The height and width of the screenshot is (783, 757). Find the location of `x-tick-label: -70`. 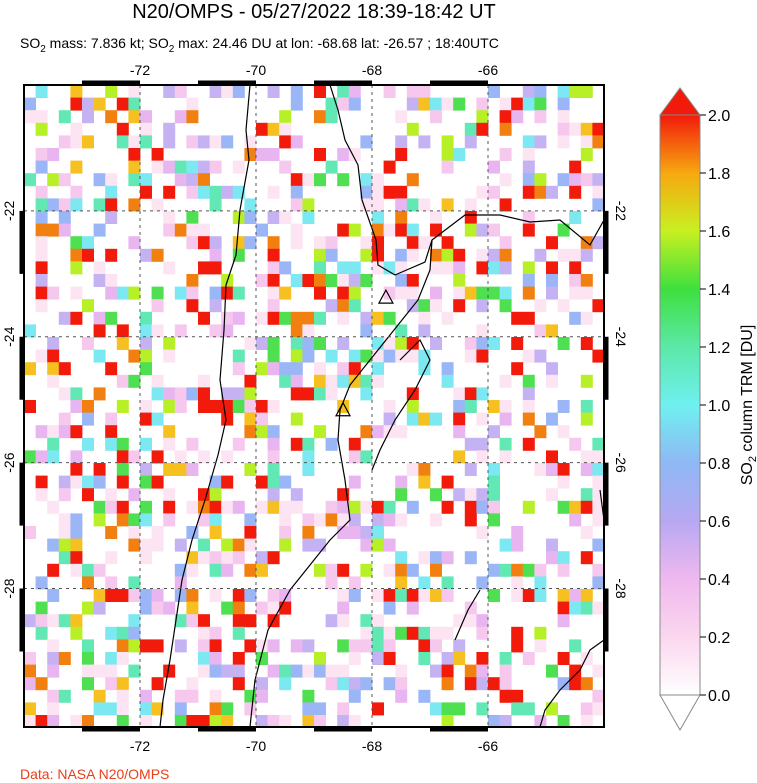

x-tick-label: -70 is located at coordinates (256, 746).